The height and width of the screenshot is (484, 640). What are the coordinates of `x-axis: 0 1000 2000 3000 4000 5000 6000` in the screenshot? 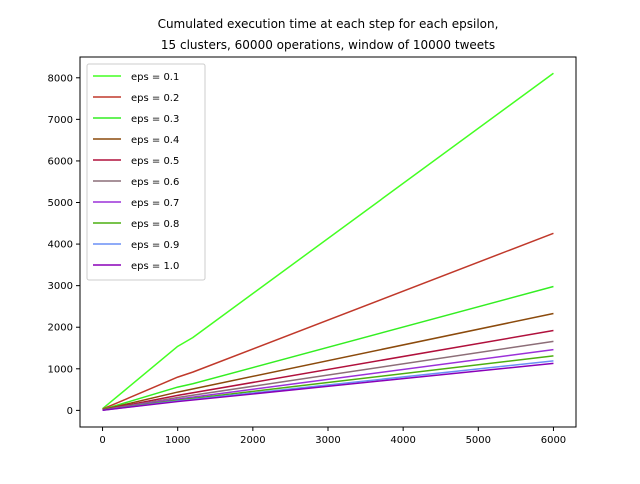 It's located at (332, 436).